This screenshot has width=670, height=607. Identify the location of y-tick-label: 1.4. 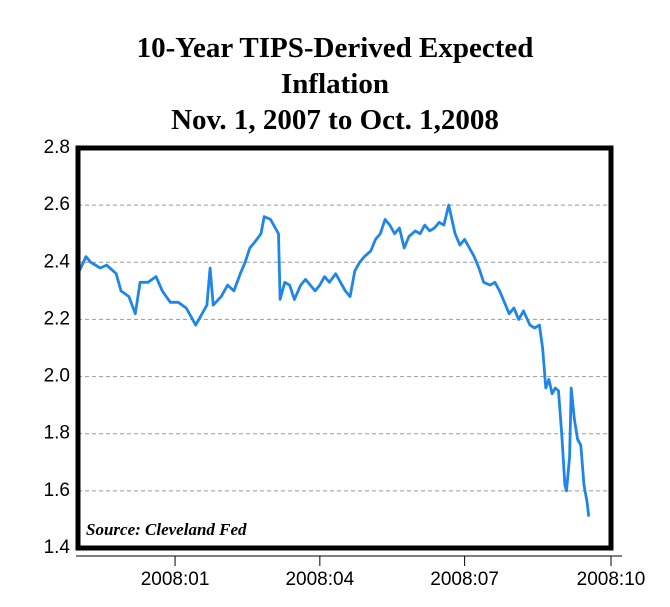
(57, 547).